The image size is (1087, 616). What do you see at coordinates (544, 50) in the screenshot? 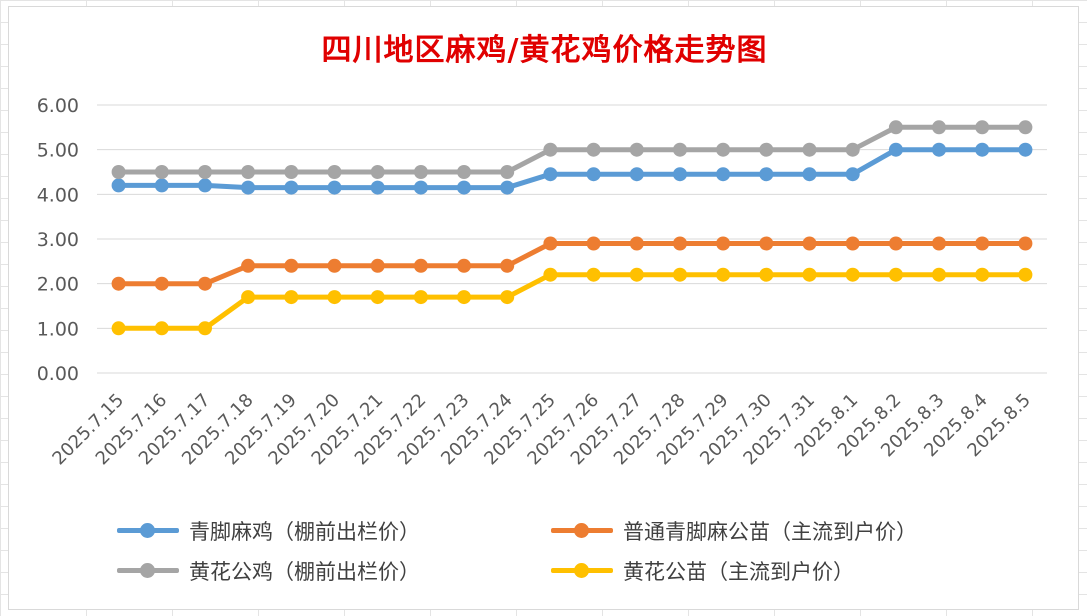
I see `chart-title: 四川地区麻鸡/黄花鸡价格走势图` at bounding box center [544, 50].